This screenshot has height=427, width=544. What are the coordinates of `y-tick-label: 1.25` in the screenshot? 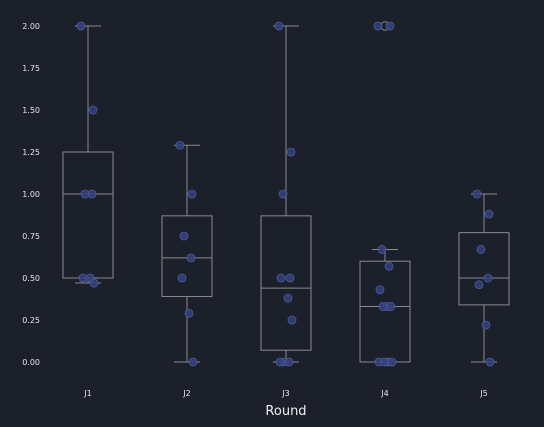 It's located at (31, 152).